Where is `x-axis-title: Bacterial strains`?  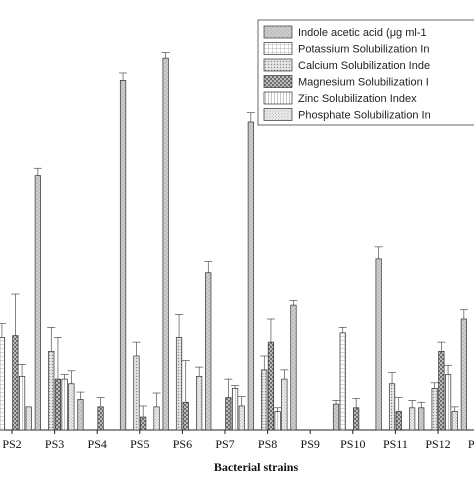
x-axis-title: Bacterial strains is located at coordinates (256, 467).